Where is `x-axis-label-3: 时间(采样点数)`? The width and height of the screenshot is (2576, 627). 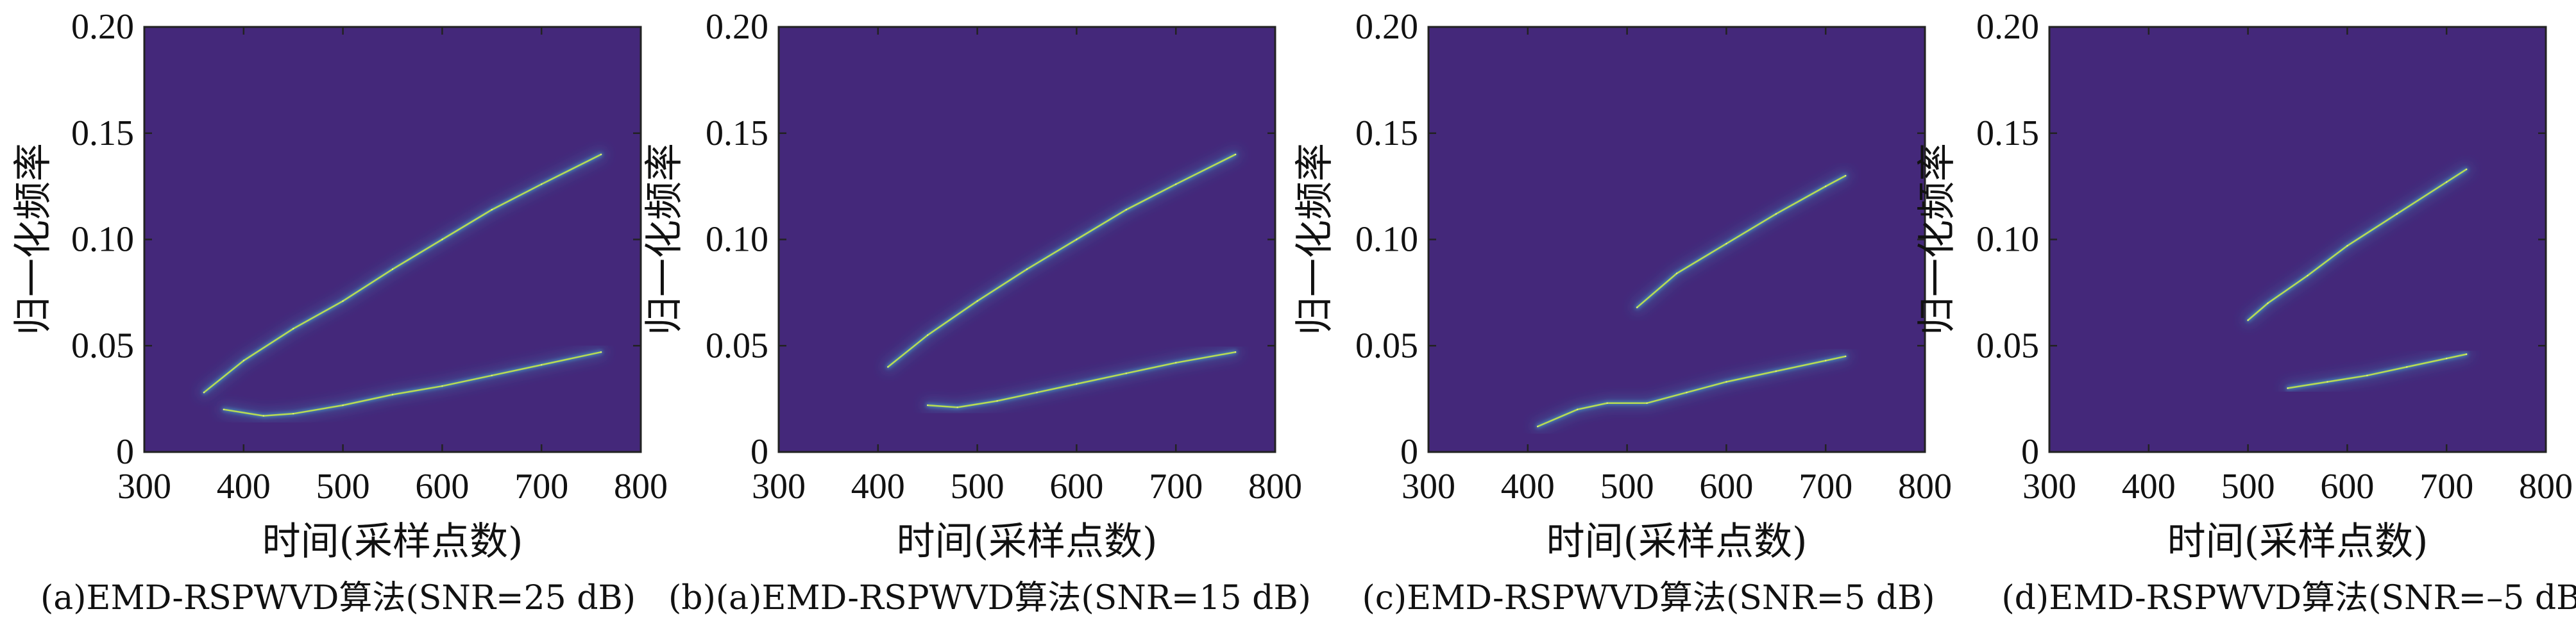 x-axis-label-3: 时间(采样点数) is located at coordinates (1677, 541).